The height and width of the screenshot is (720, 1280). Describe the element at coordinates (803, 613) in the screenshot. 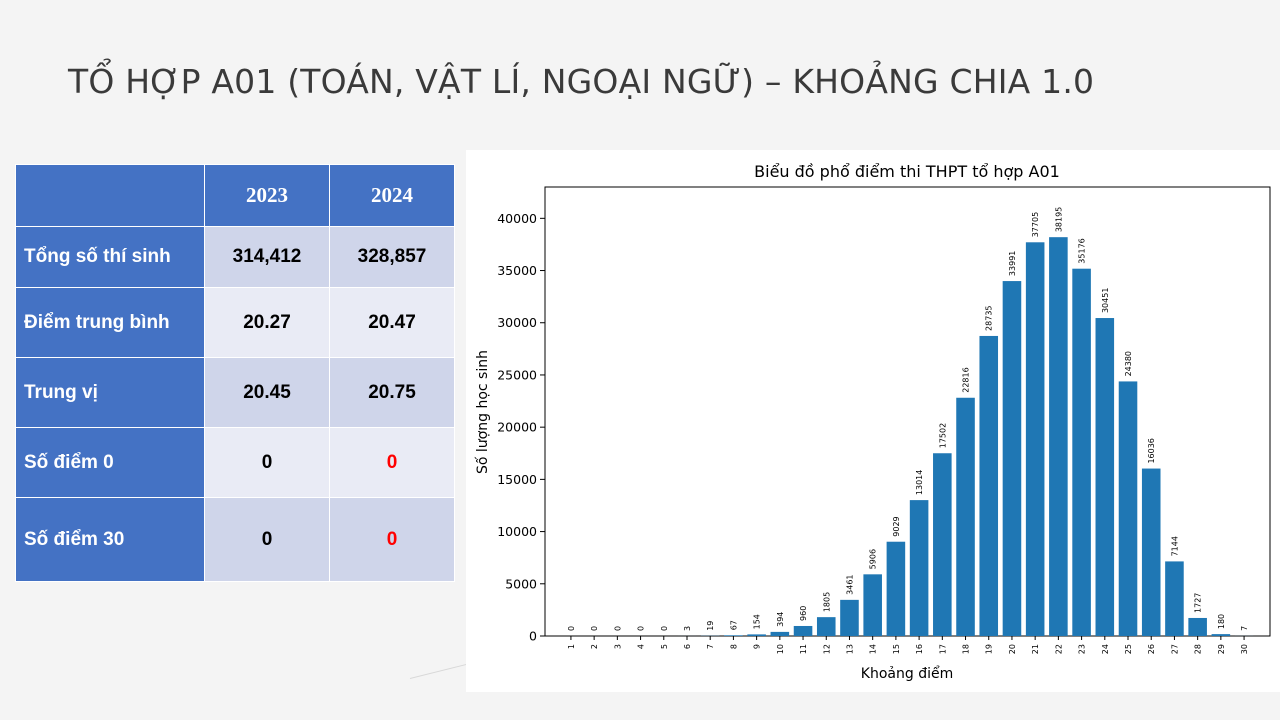

I see `data-label: 960` at that location.